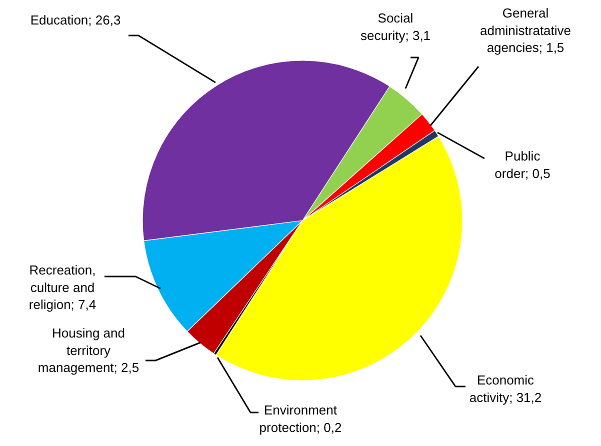  I want to click on slice-label: Social security; 3,1, so click(395, 26).